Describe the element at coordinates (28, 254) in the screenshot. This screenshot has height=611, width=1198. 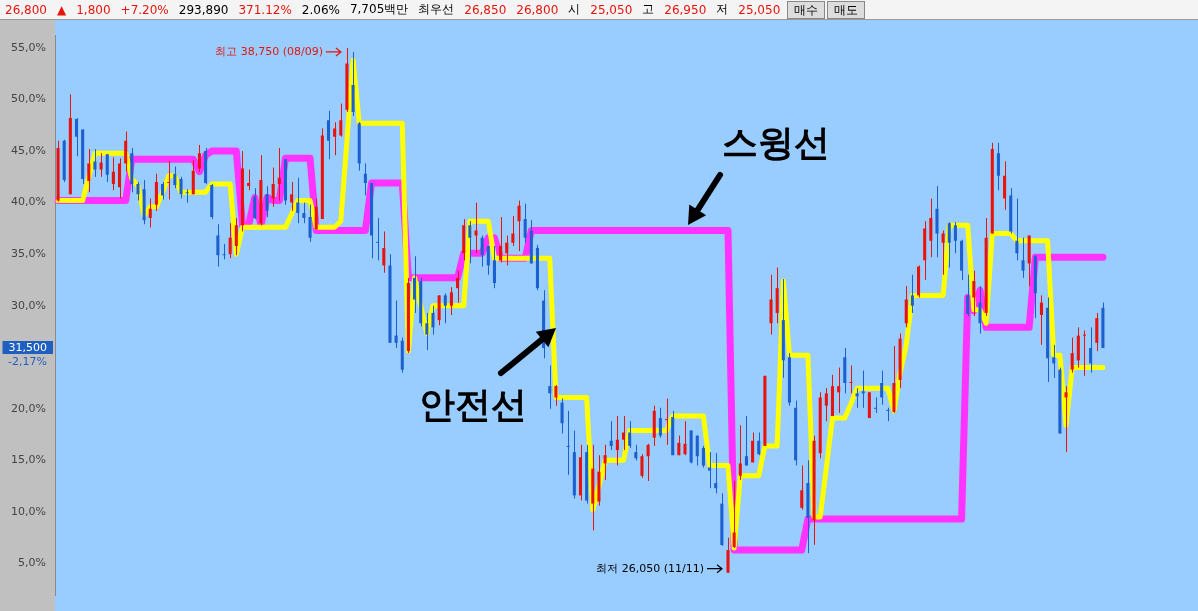
I see `y-tick-label: 35,0%` at that location.